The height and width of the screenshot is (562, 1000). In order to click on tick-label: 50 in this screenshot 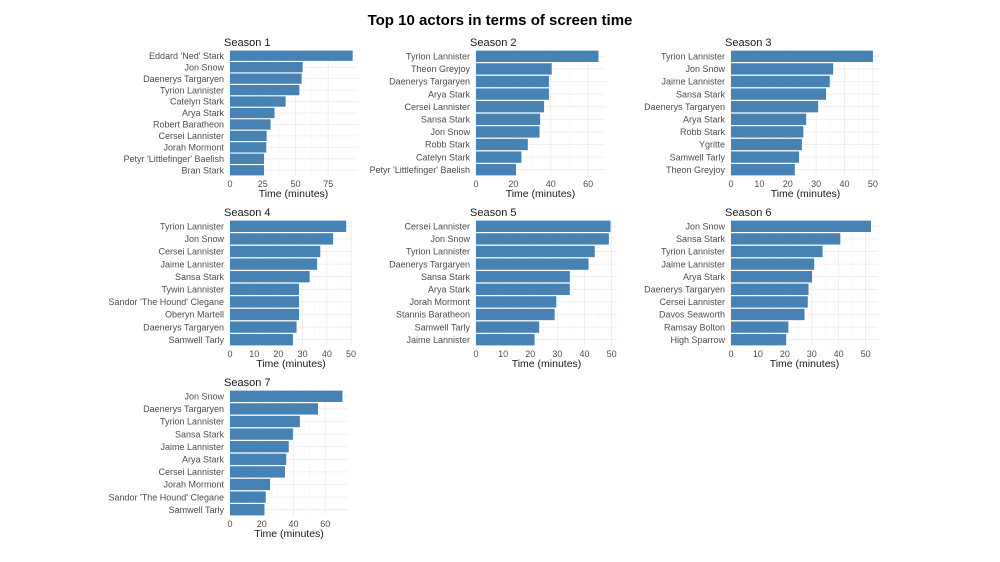, I will do `click(866, 354)`.